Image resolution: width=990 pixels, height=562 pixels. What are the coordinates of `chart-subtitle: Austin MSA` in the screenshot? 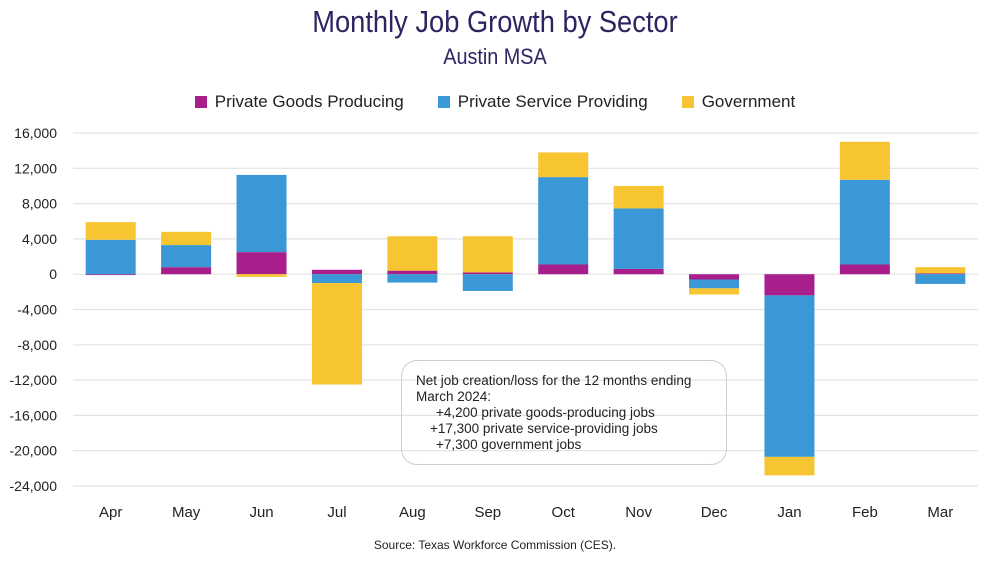 It's located at (495, 56).